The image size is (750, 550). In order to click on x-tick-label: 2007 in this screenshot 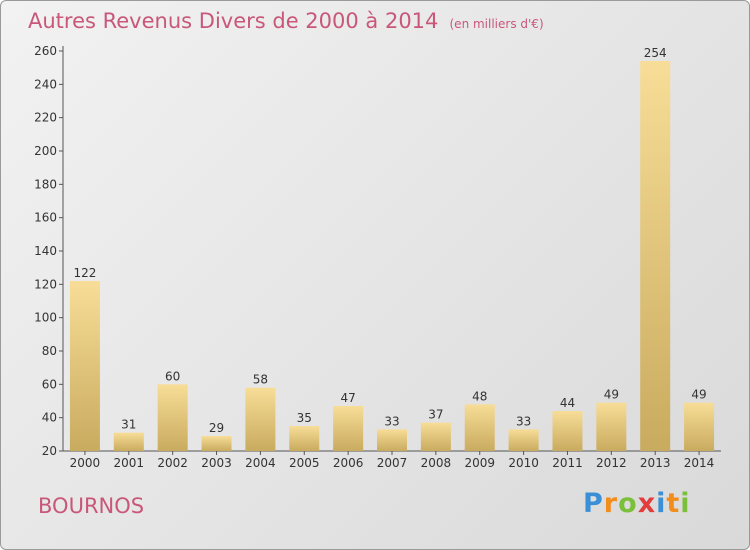, I will do `click(392, 463)`.